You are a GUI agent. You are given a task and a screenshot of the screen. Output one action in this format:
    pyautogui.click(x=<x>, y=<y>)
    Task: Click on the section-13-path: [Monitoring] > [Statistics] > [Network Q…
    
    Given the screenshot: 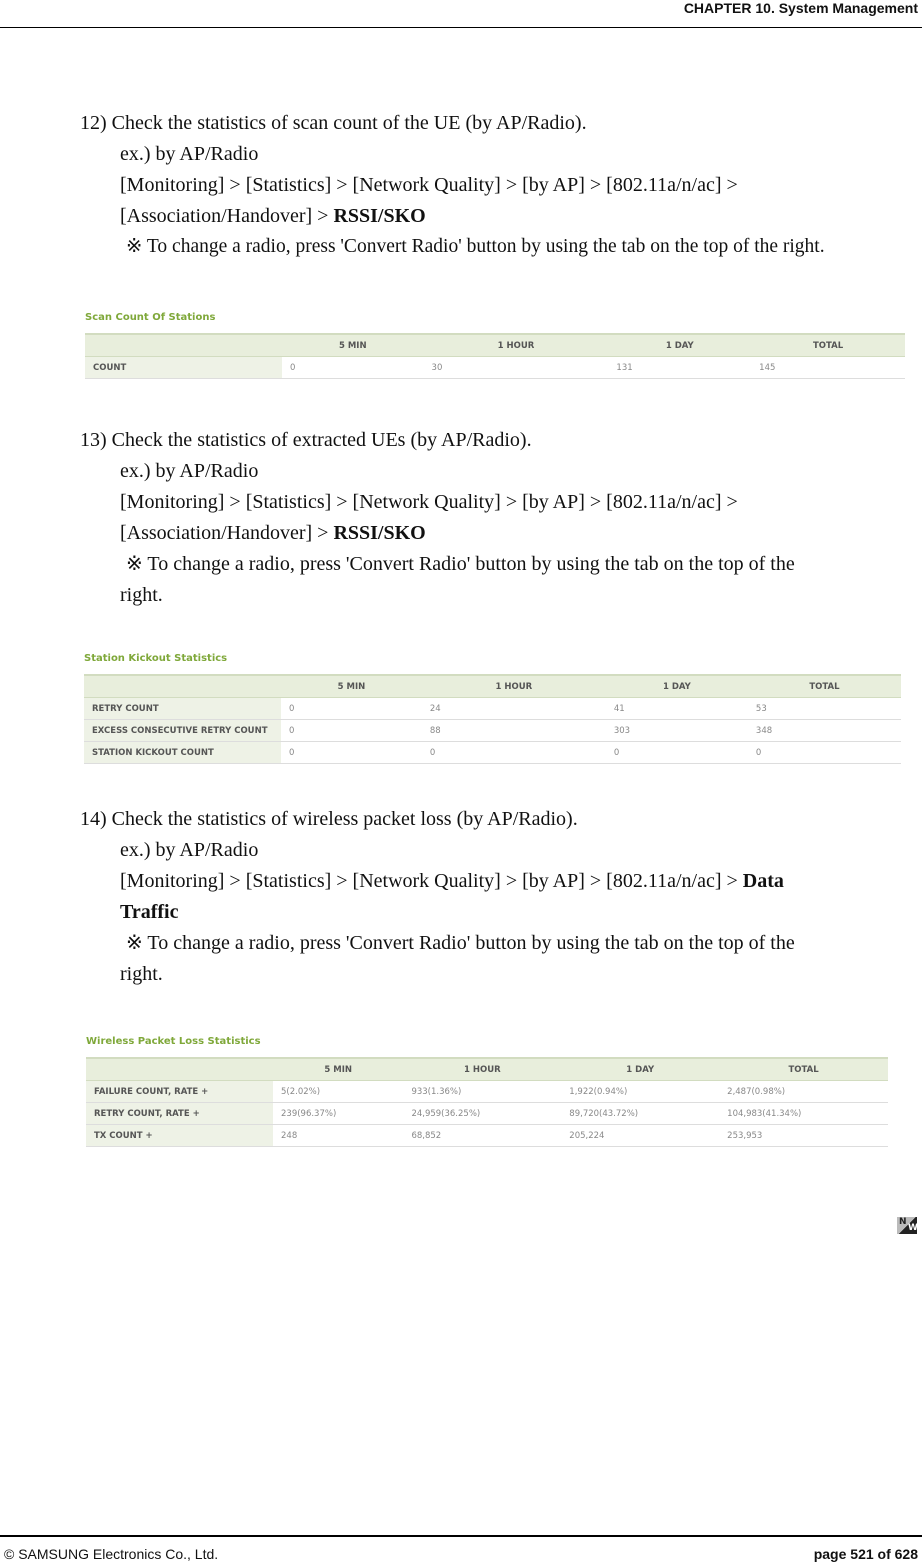 What is the action you would take?
    pyautogui.click(x=429, y=502)
    